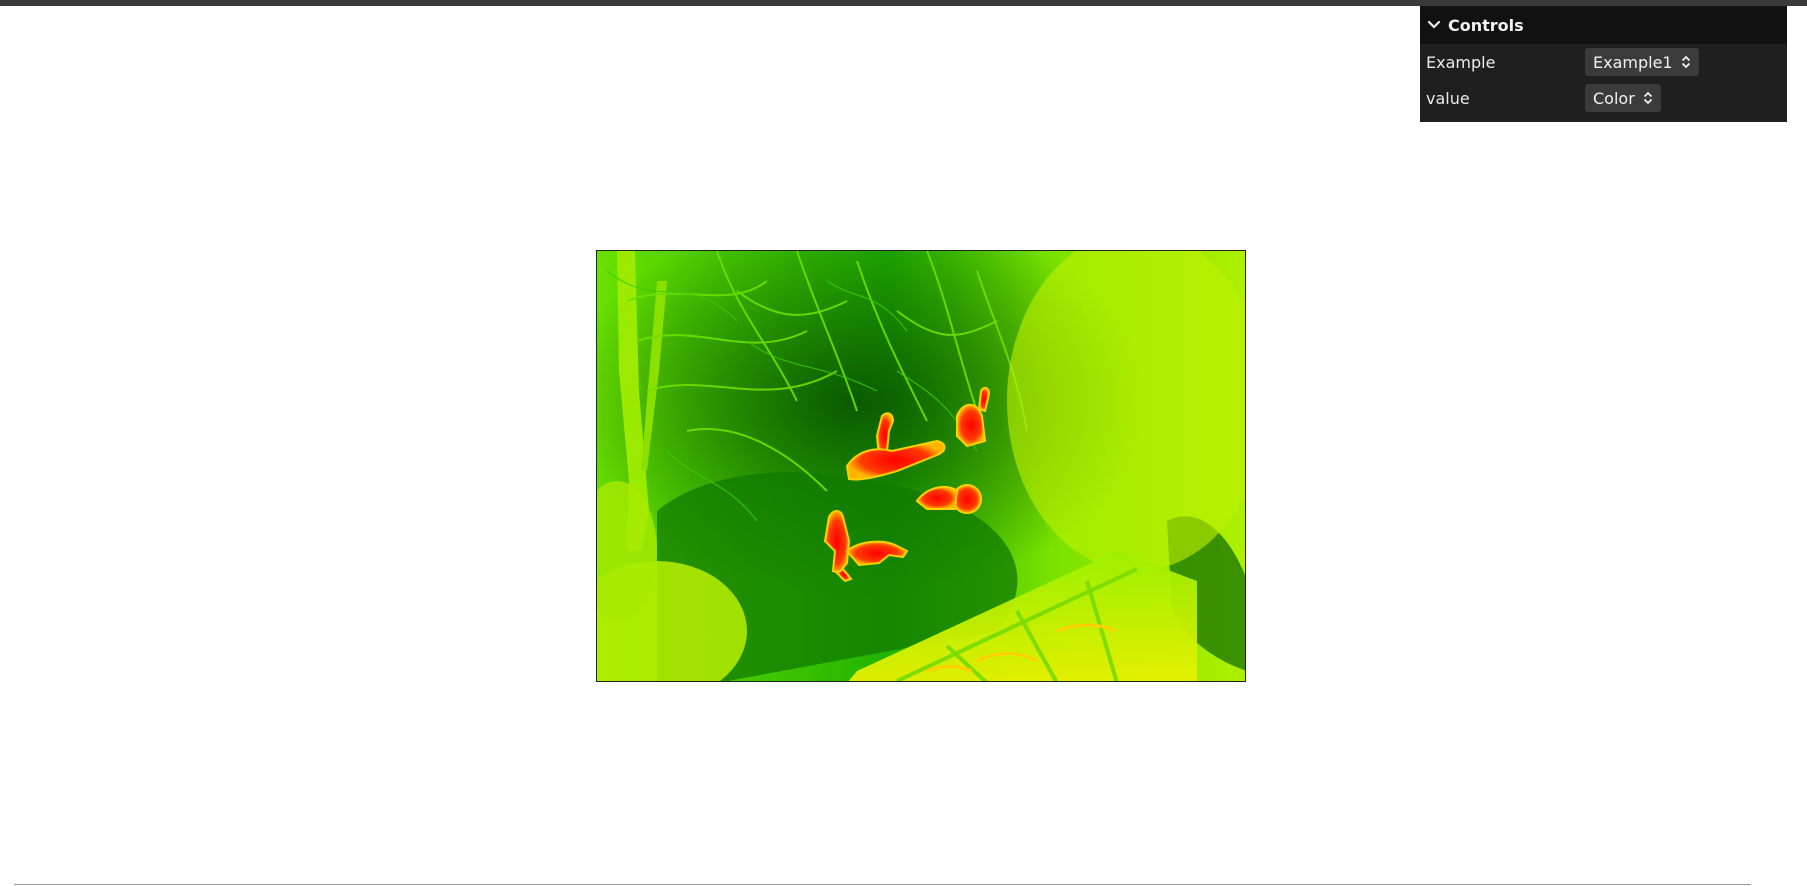  I want to click on top-bar, so click(903, 3).